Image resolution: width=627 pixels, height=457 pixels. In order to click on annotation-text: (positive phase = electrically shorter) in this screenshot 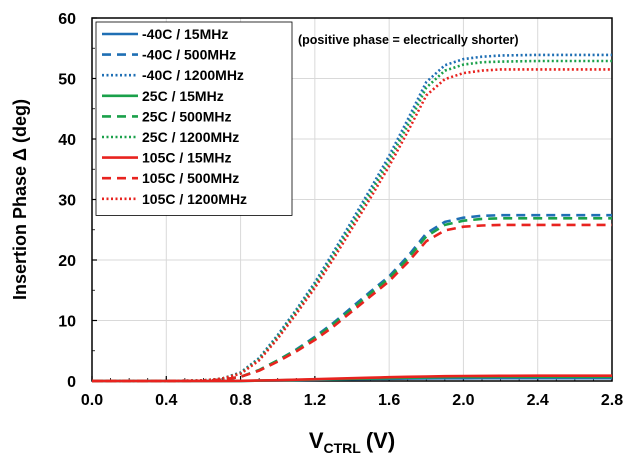, I will do `click(408, 40)`.